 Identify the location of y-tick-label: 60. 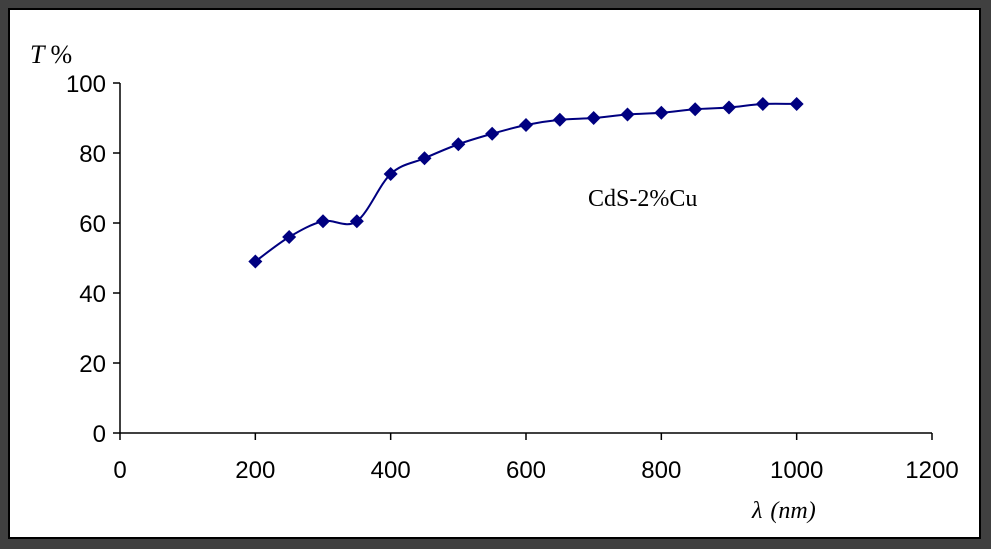
(92, 224).